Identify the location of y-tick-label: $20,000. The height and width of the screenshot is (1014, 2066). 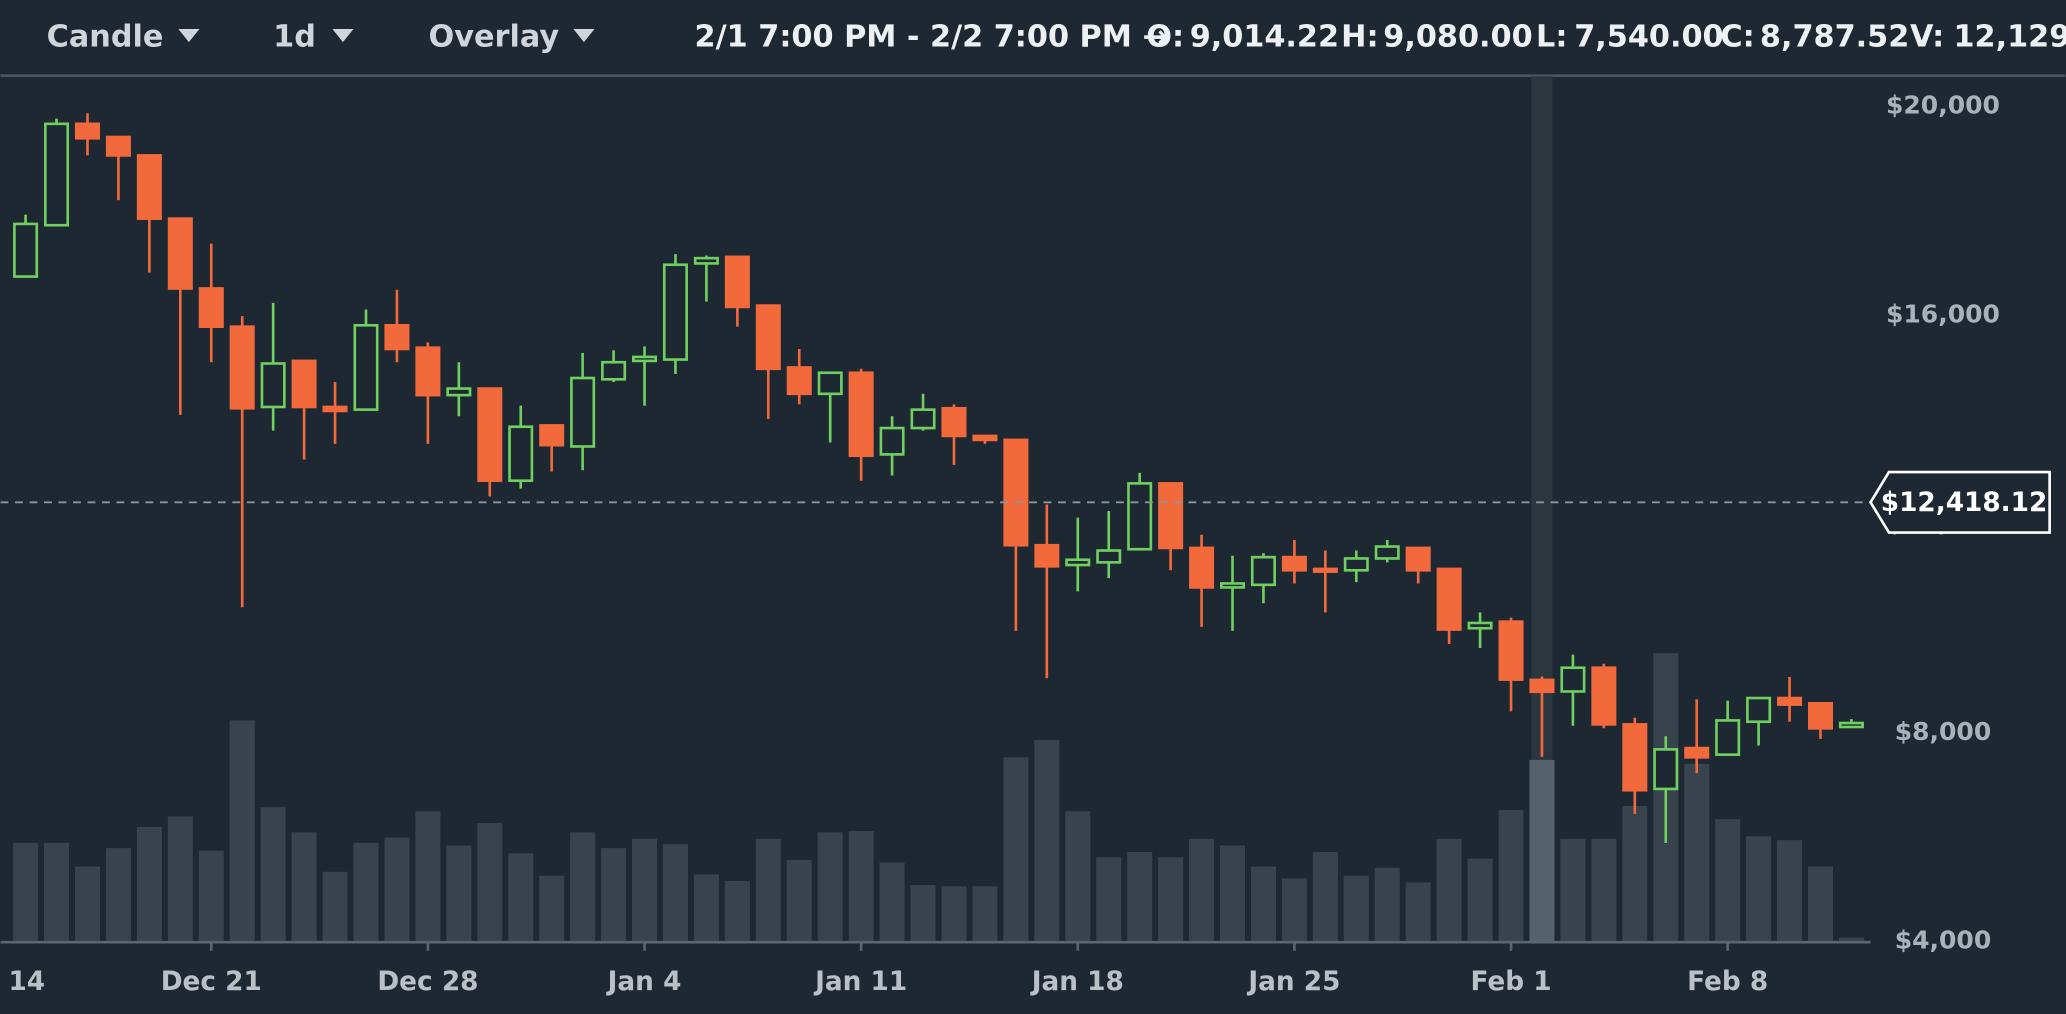
(1943, 105).